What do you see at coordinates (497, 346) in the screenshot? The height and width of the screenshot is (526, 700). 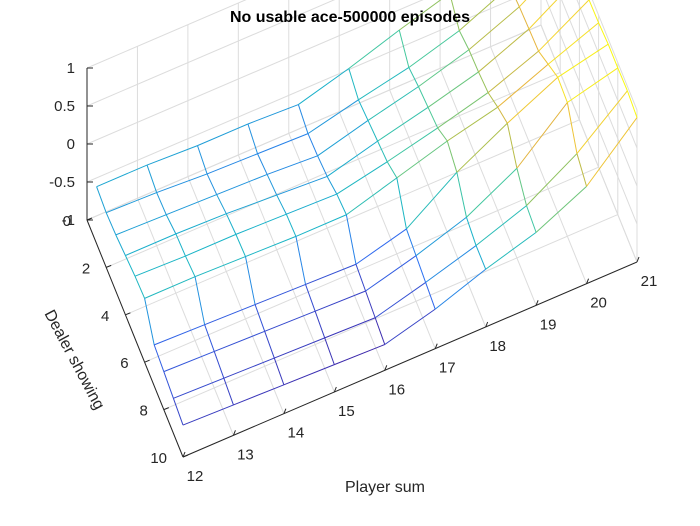 I see `x-tick-label: 18` at bounding box center [497, 346].